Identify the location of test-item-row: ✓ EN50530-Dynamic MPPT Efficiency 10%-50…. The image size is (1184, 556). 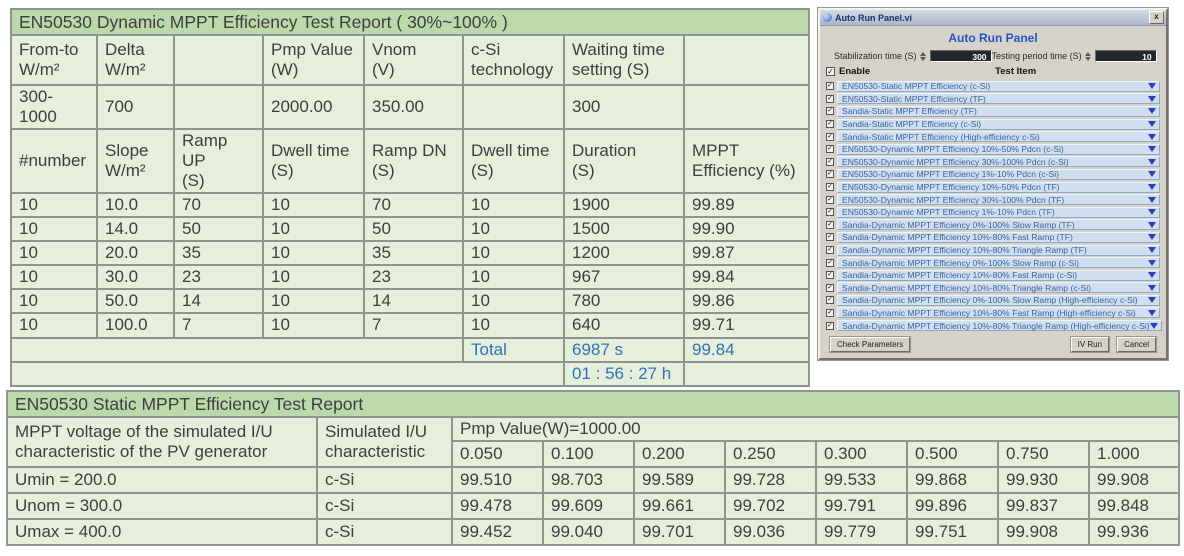
(993, 149).